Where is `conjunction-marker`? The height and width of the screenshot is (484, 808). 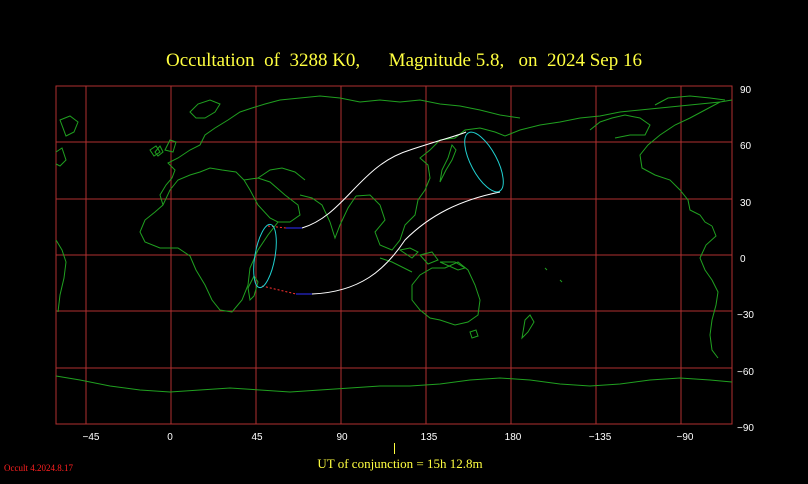 conjunction-marker is located at coordinates (394, 448).